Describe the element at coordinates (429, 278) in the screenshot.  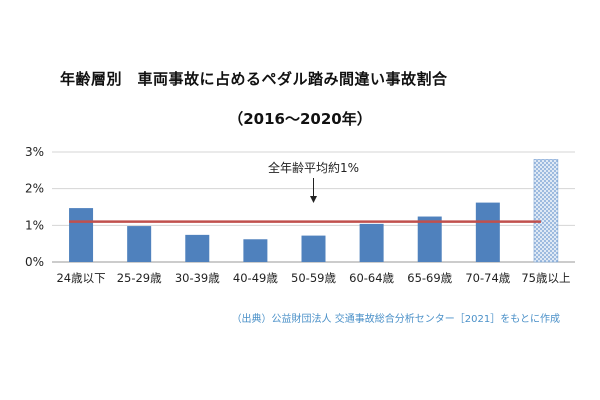
I see `x-tick-label: 65-69歳` at that location.